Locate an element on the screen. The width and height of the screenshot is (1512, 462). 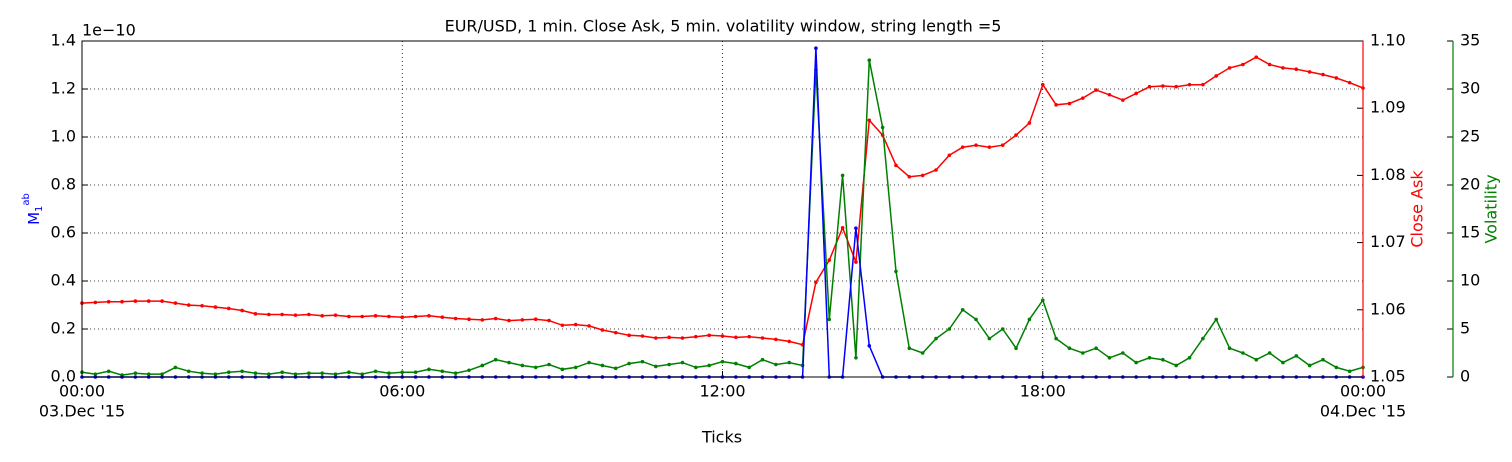
y-tick-label: 1.4 is located at coordinates (63, 40).